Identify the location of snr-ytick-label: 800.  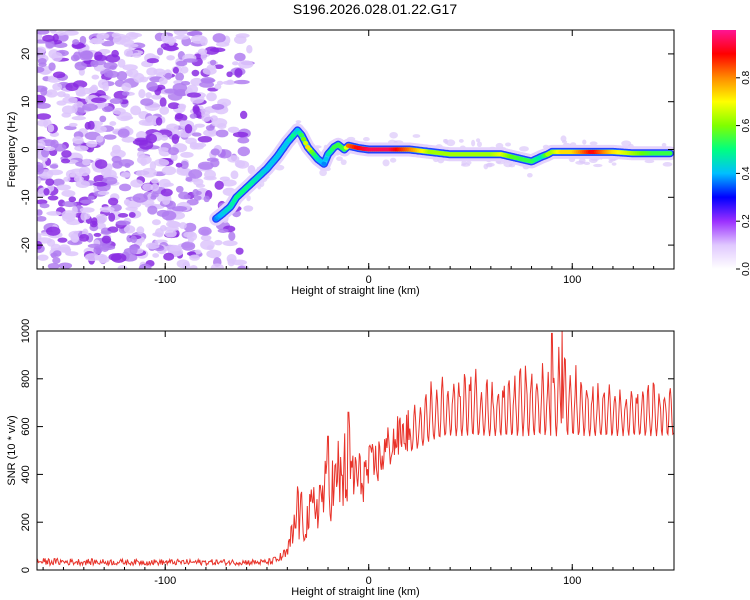
(26, 379).